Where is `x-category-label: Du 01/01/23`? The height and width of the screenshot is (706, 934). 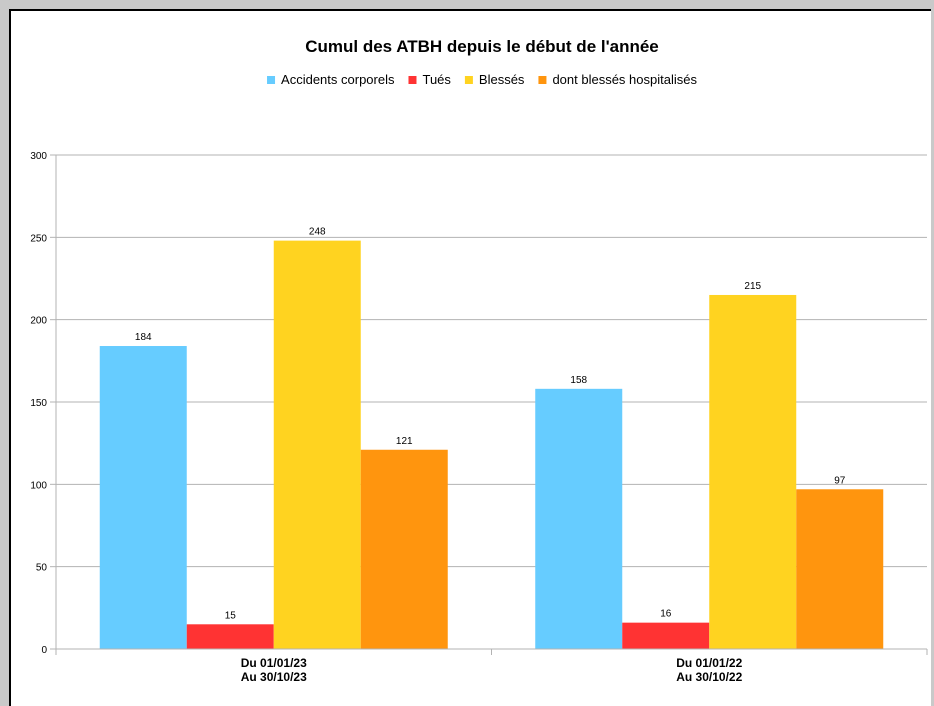 x-category-label: Du 01/01/23 is located at coordinates (274, 663).